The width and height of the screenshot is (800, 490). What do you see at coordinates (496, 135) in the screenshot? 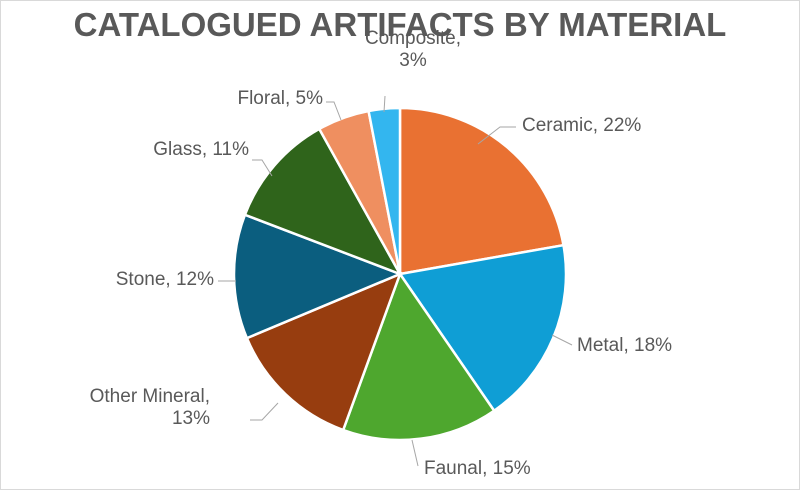
I see `leader-line-ceramic` at bounding box center [496, 135].